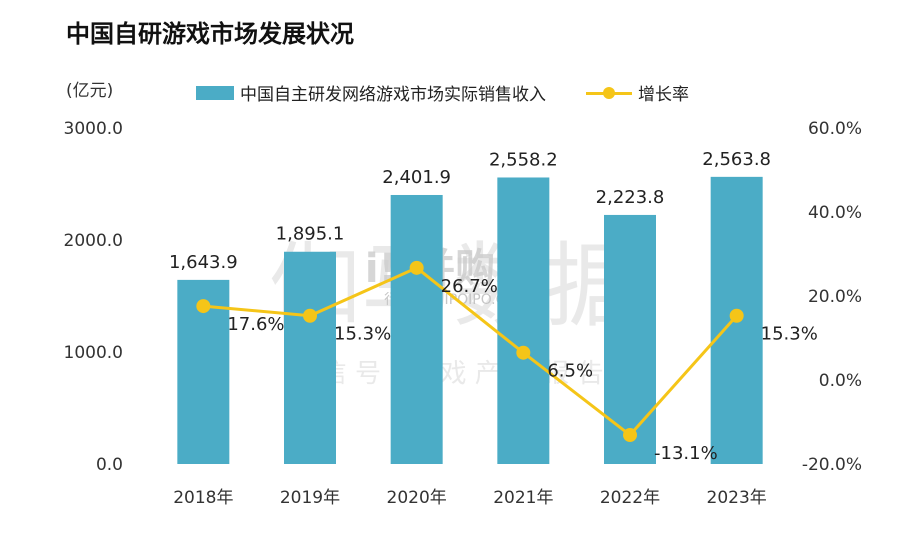 The width and height of the screenshot is (906, 539). What do you see at coordinates (416, 177) in the screenshot?
I see `bar-value-label: 2,401.9` at bounding box center [416, 177].